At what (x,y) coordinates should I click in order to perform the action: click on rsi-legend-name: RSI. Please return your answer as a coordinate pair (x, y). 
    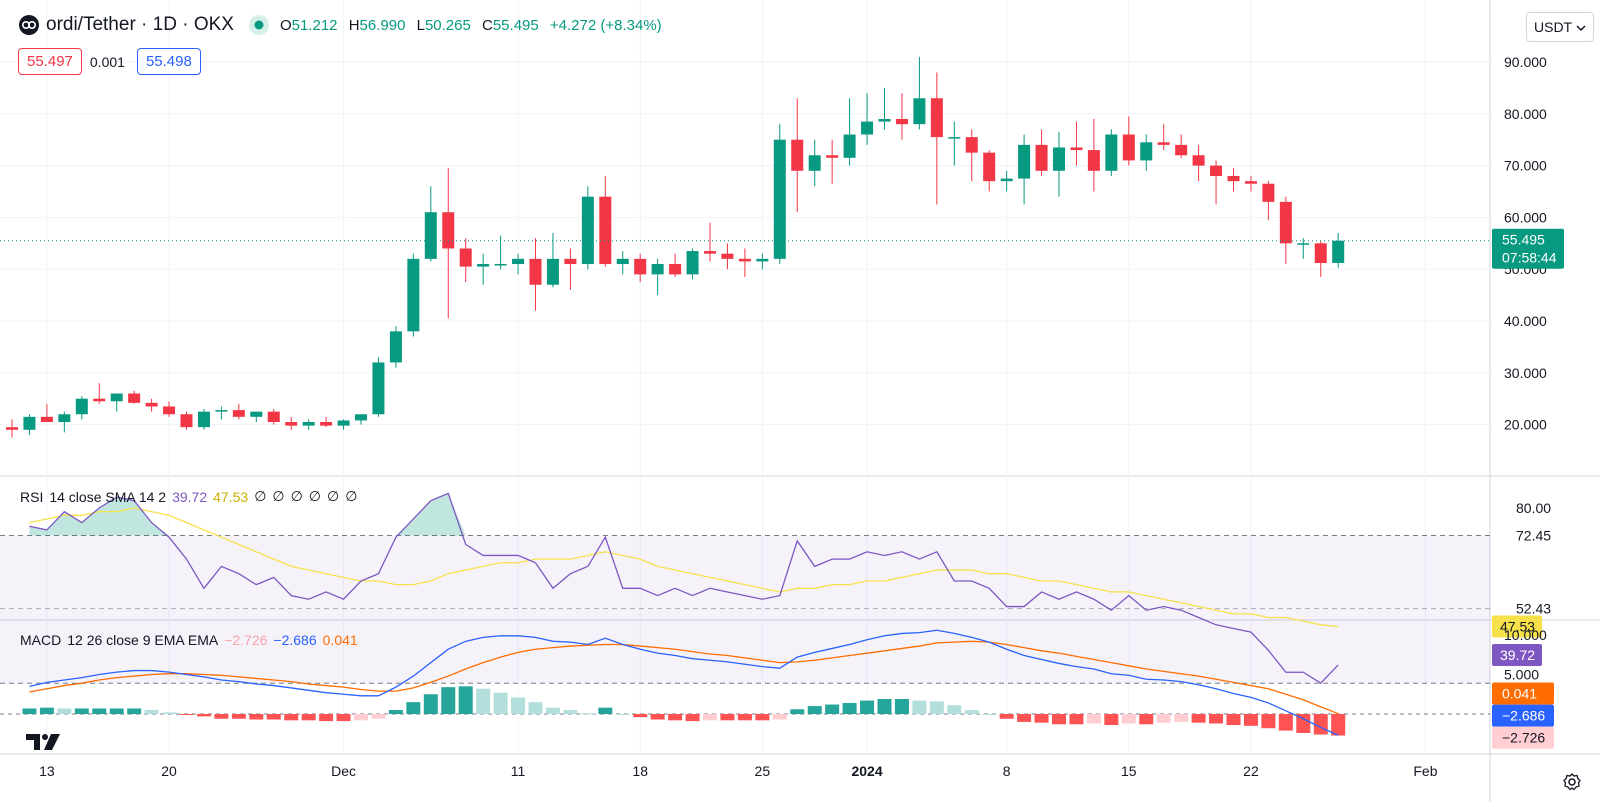
    Looking at the image, I should click on (32, 496).